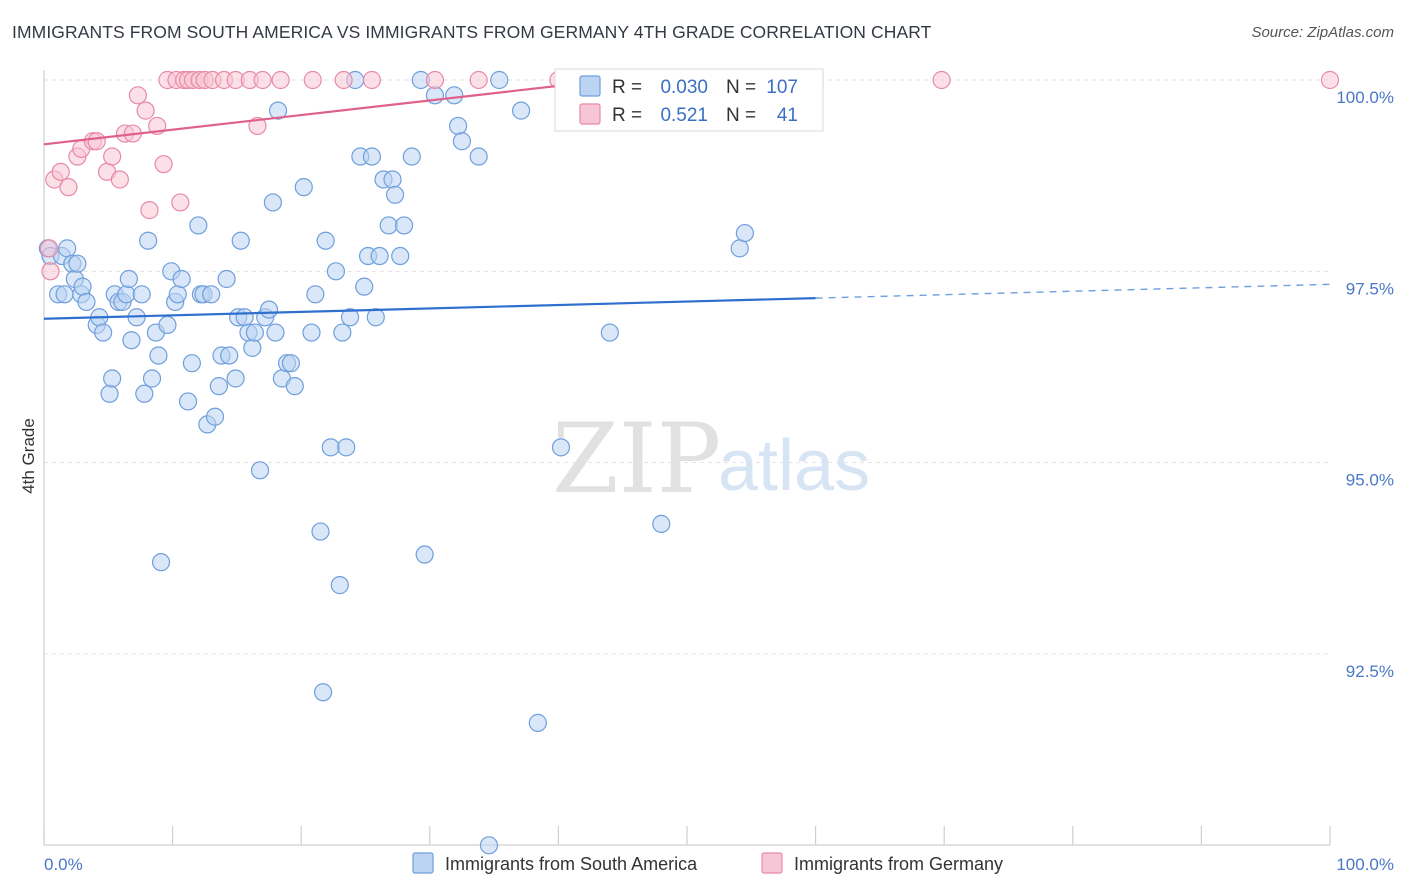 Image resolution: width=1406 pixels, height=892 pixels. I want to click on x-ticks, so click(687, 835).